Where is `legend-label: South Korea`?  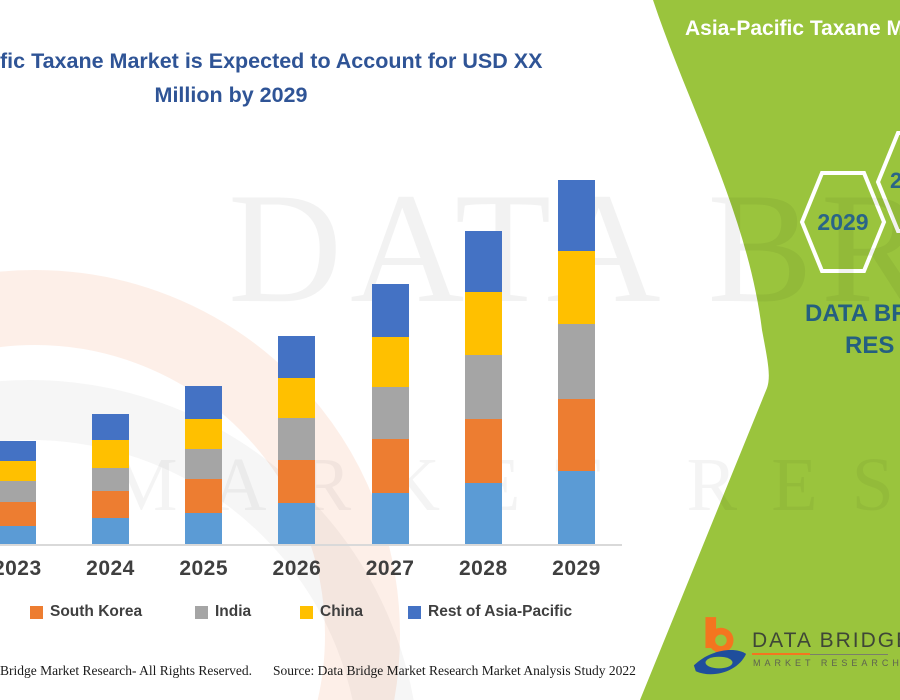 legend-label: South Korea is located at coordinates (96, 611).